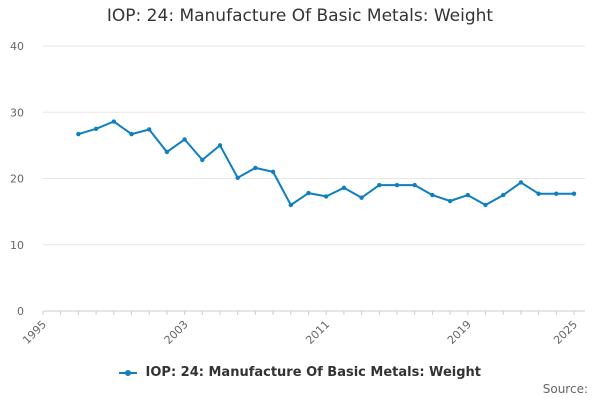  Describe the element at coordinates (313, 312) in the screenshot. I see `x-axis` at that location.